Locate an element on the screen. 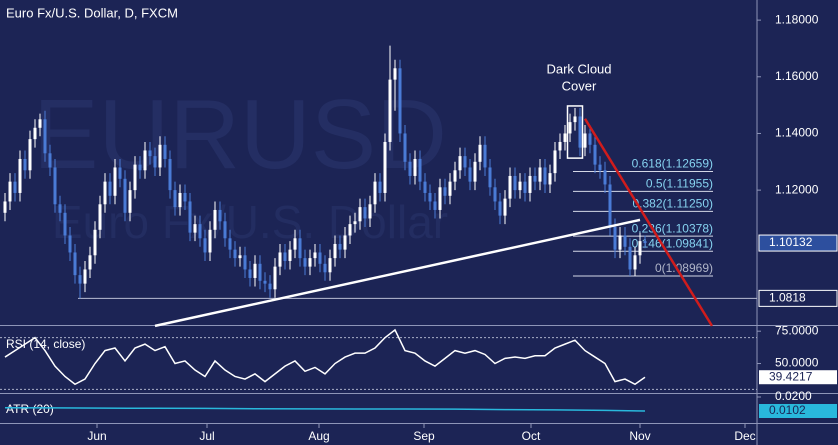  chart-title: Euro Fx/U.S. Dollar, D, FXCM is located at coordinates (92, 12).